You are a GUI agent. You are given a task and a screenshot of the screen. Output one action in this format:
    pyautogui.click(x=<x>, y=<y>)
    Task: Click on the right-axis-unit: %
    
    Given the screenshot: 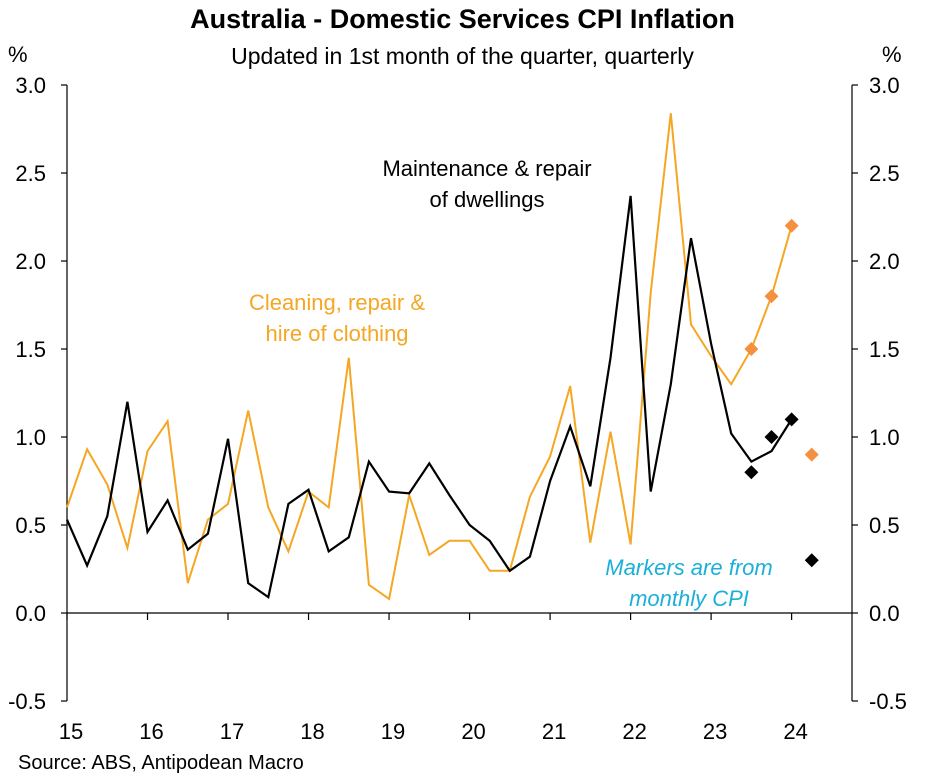 What is the action you would take?
    pyautogui.click(x=892, y=54)
    